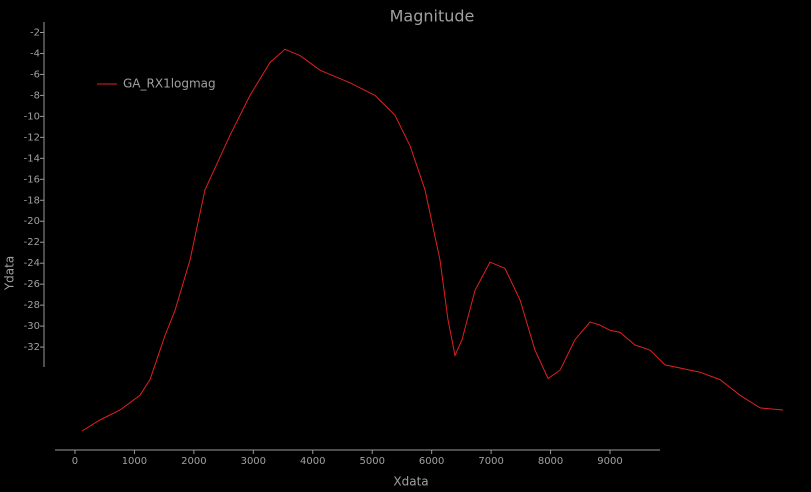  What do you see at coordinates (32, 263) in the screenshot?
I see `y-tick-label: -24` at bounding box center [32, 263].